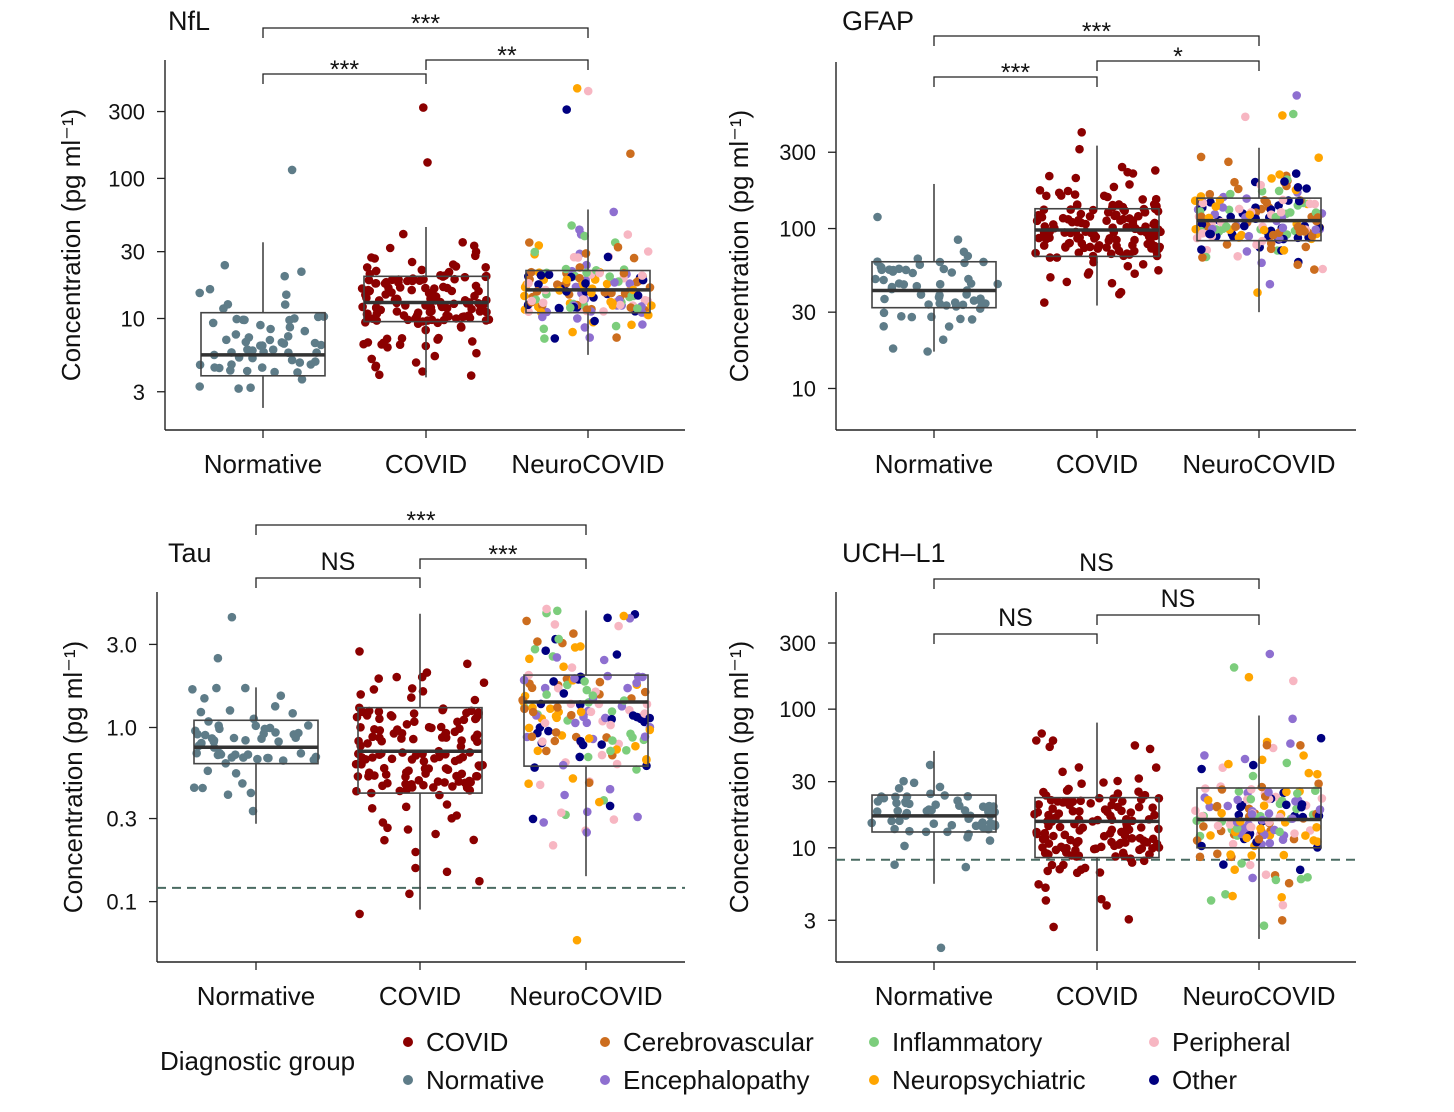 The image size is (1454, 1112). What do you see at coordinates (1096, 32) in the screenshot?
I see `significance-bracket: ***` at bounding box center [1096, 32].